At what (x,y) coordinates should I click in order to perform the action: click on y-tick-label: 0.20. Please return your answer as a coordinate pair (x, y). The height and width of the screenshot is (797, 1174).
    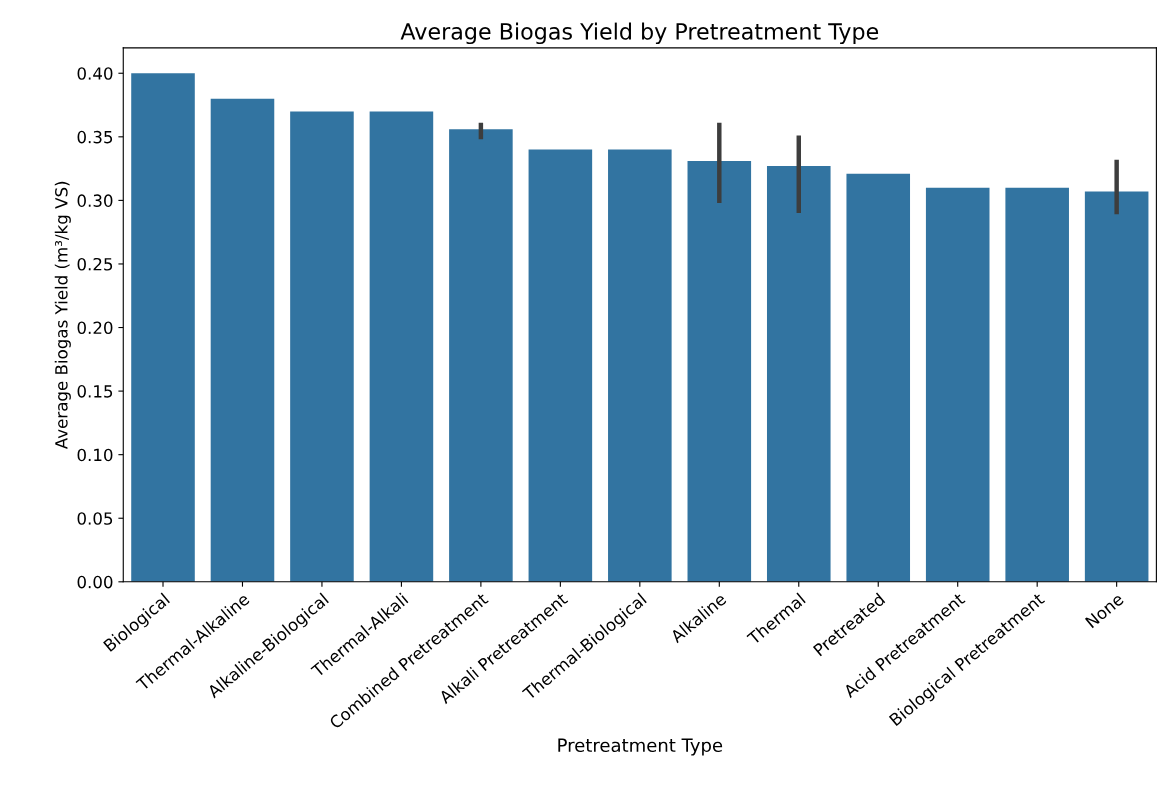
    Looking at the image, I should click on (95, 328).